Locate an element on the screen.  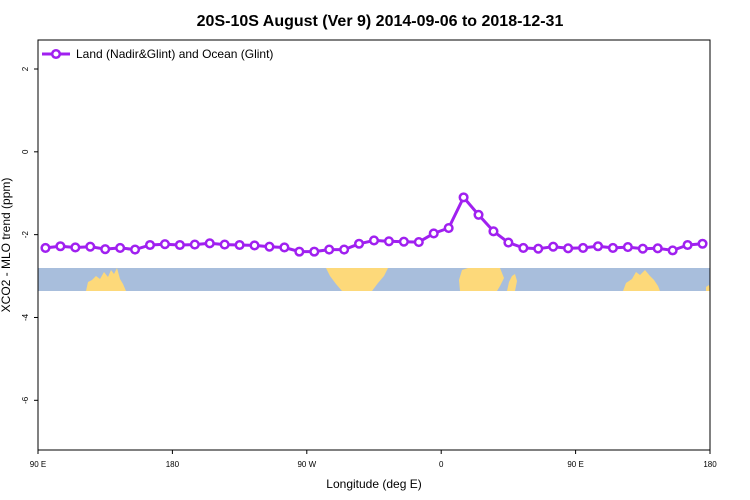
series-layer is located at coordinates (374, 224).